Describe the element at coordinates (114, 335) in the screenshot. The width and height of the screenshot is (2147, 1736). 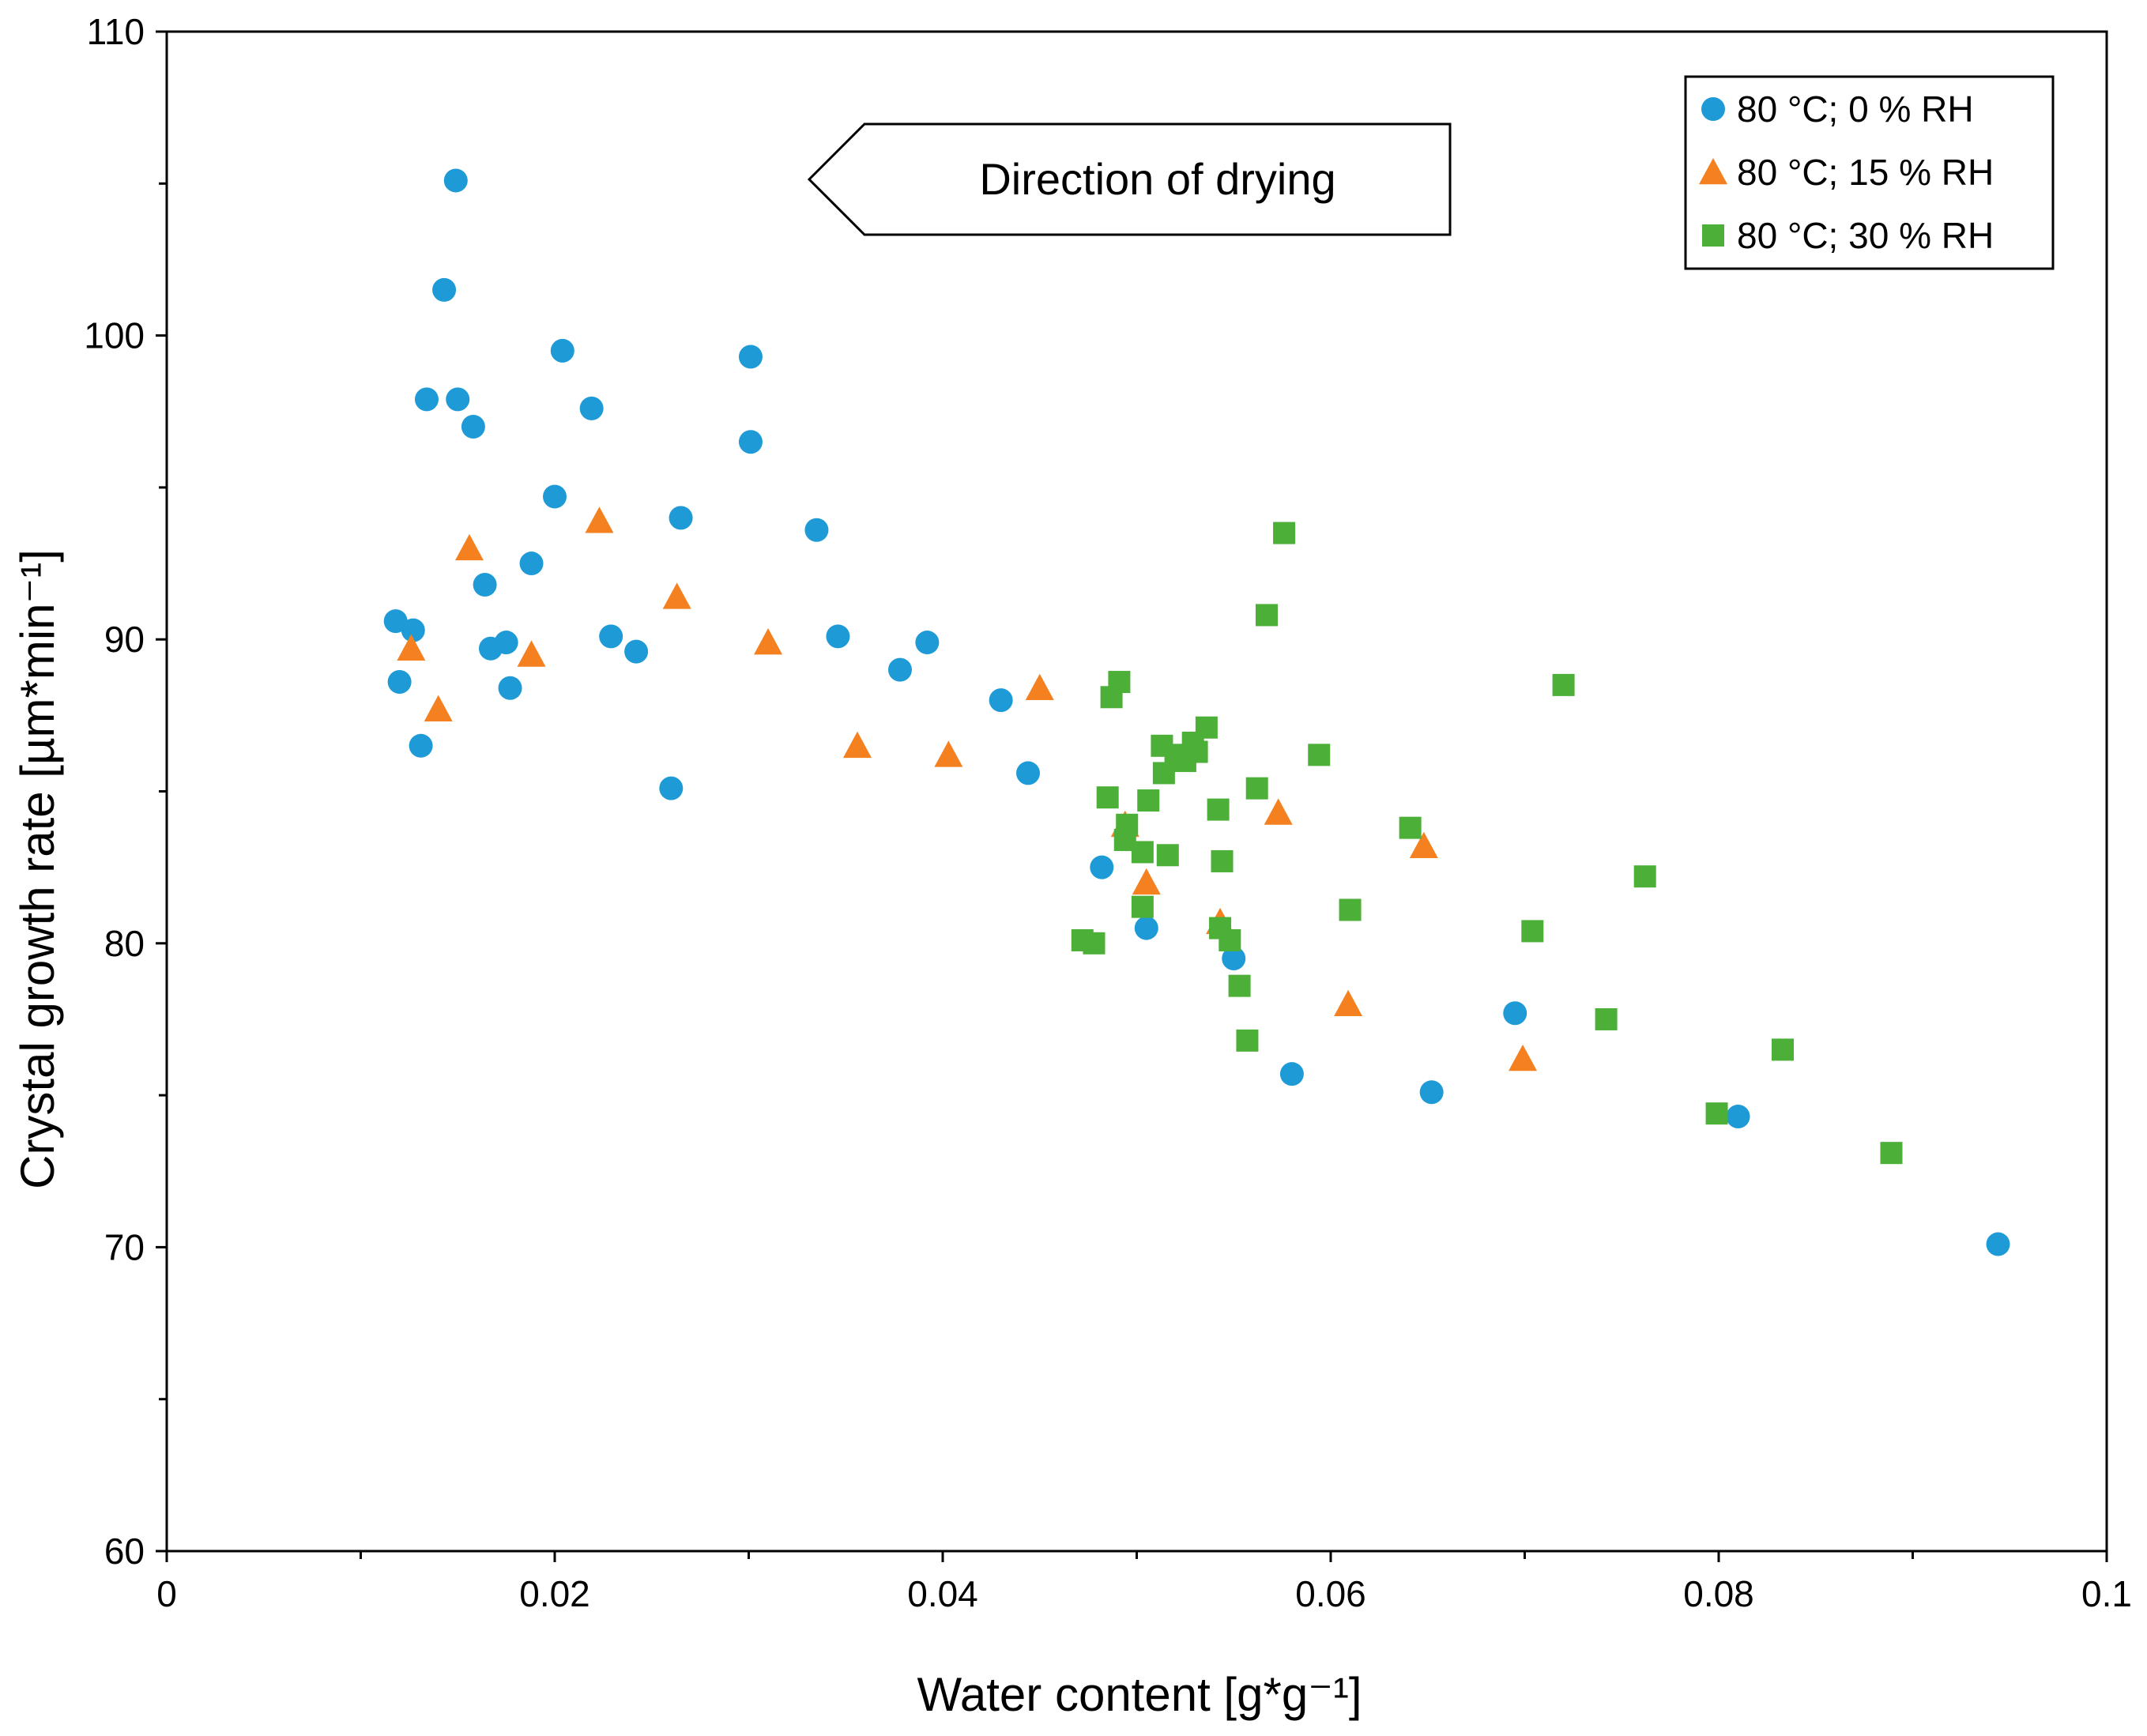
I see `y-tick-label: 100` at that location.